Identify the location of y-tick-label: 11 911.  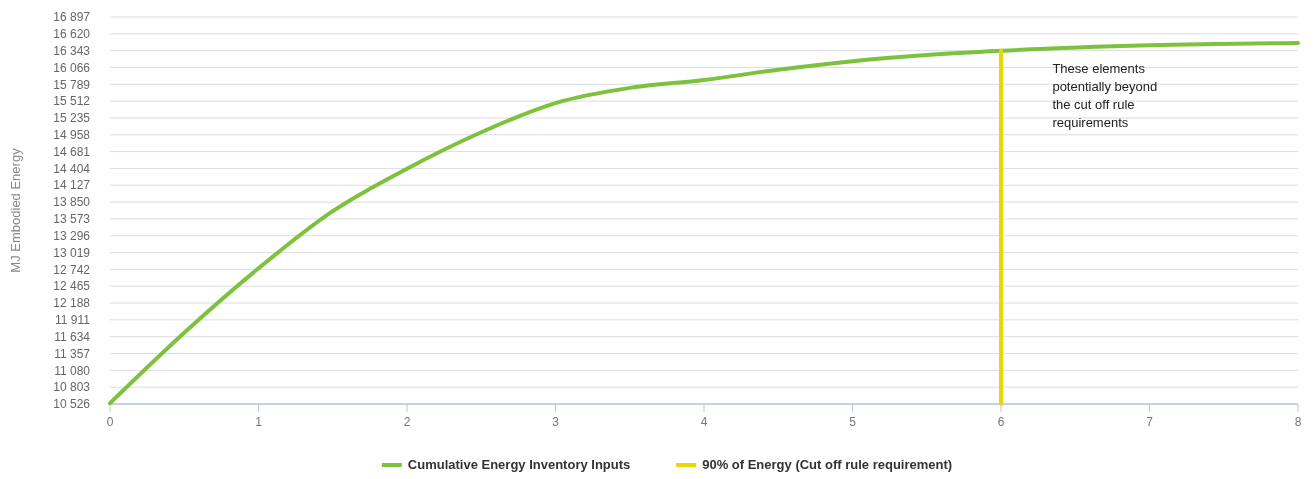
(73, 320).